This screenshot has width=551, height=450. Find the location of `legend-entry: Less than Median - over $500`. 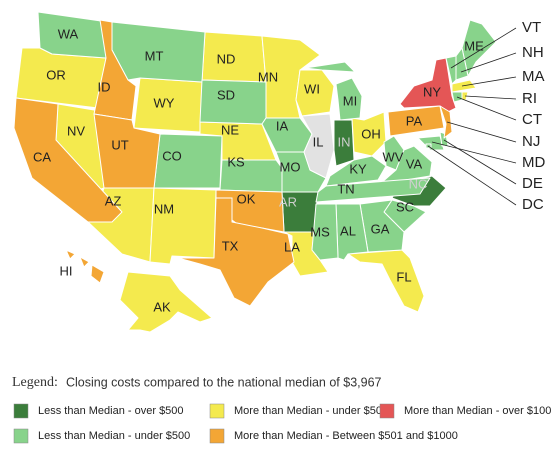

legend-entry: Less than Median - over $500 is located at coordinates (111, 411).